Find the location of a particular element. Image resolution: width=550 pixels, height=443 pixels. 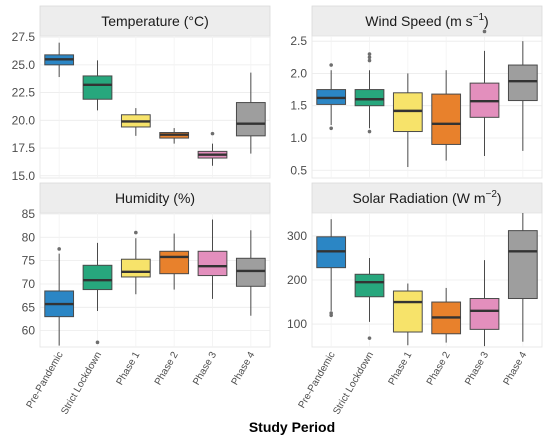

y-tick-label: 200 is located at coordinates (297, 280).